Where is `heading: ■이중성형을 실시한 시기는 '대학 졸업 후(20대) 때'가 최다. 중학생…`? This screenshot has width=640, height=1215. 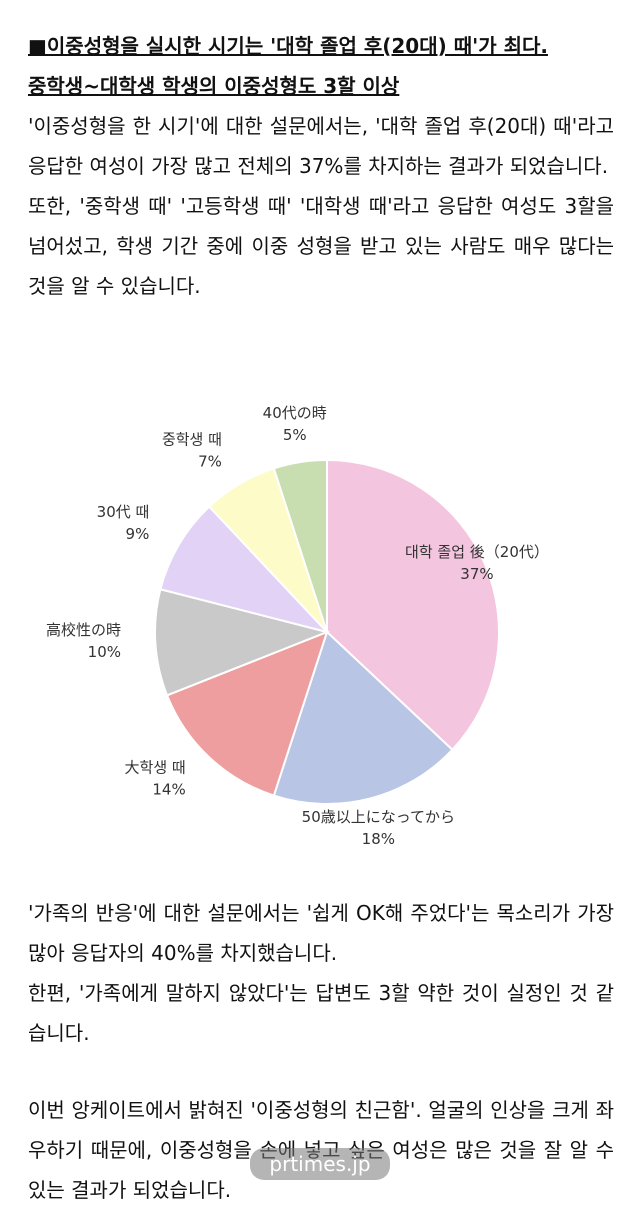
heading: ■이중성형을 실시한 시기는 '대학 졸업 후(20대) 때'가 최다. 중학생… is located at coordinates (321, 66).